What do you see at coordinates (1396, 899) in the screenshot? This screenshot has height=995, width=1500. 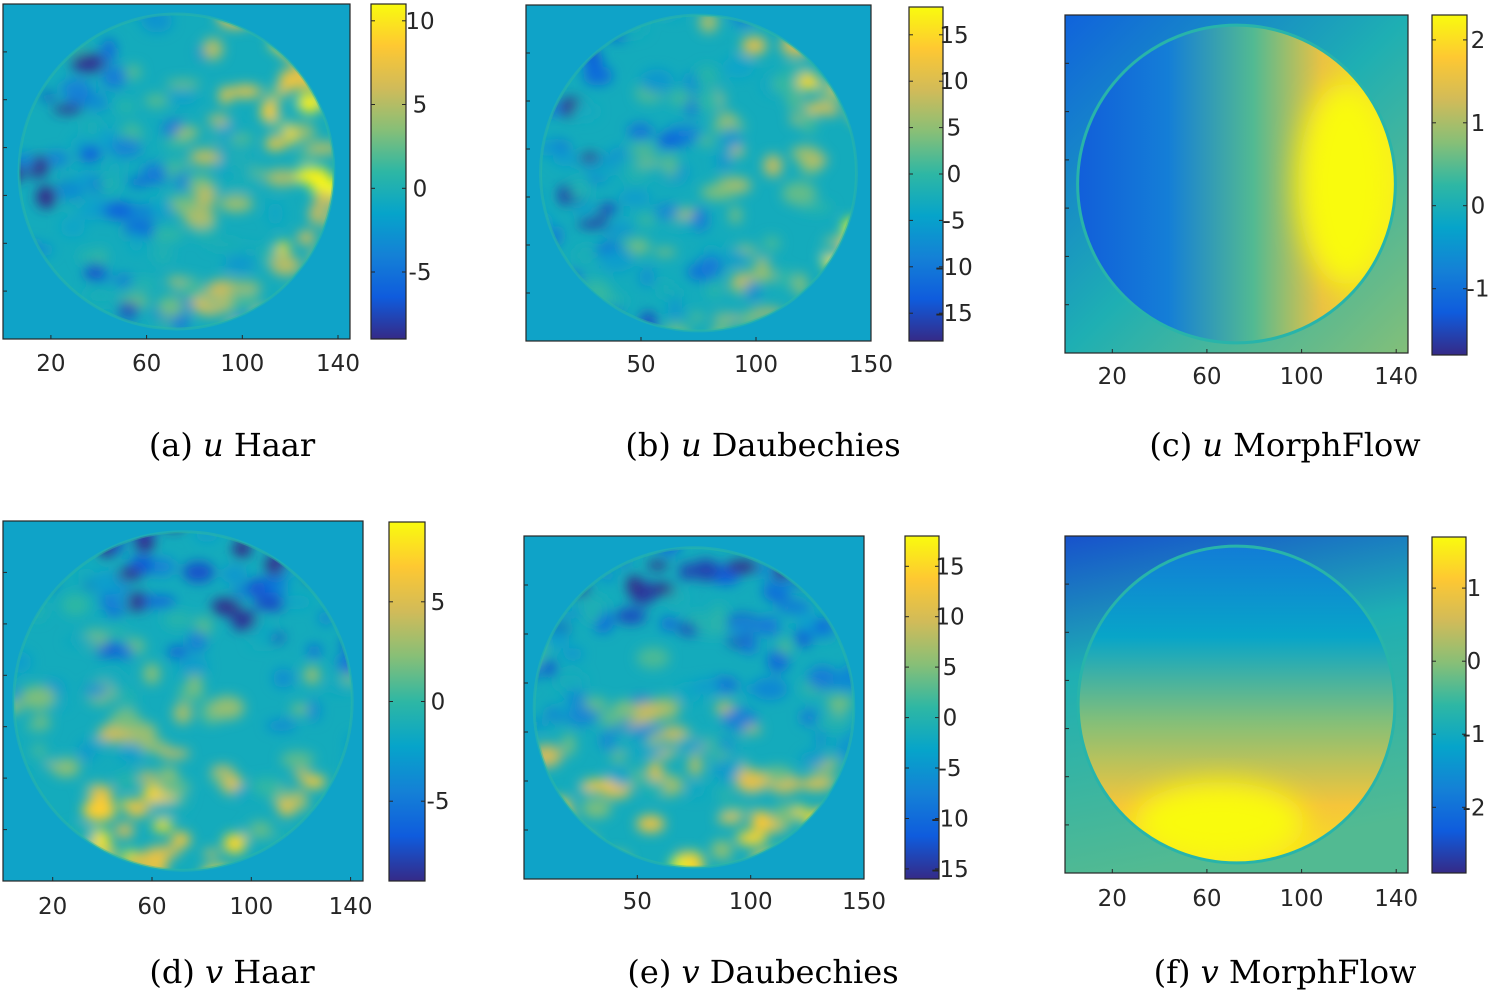 I see `x-tick-label: 140` at bounding box center [1396, 899].